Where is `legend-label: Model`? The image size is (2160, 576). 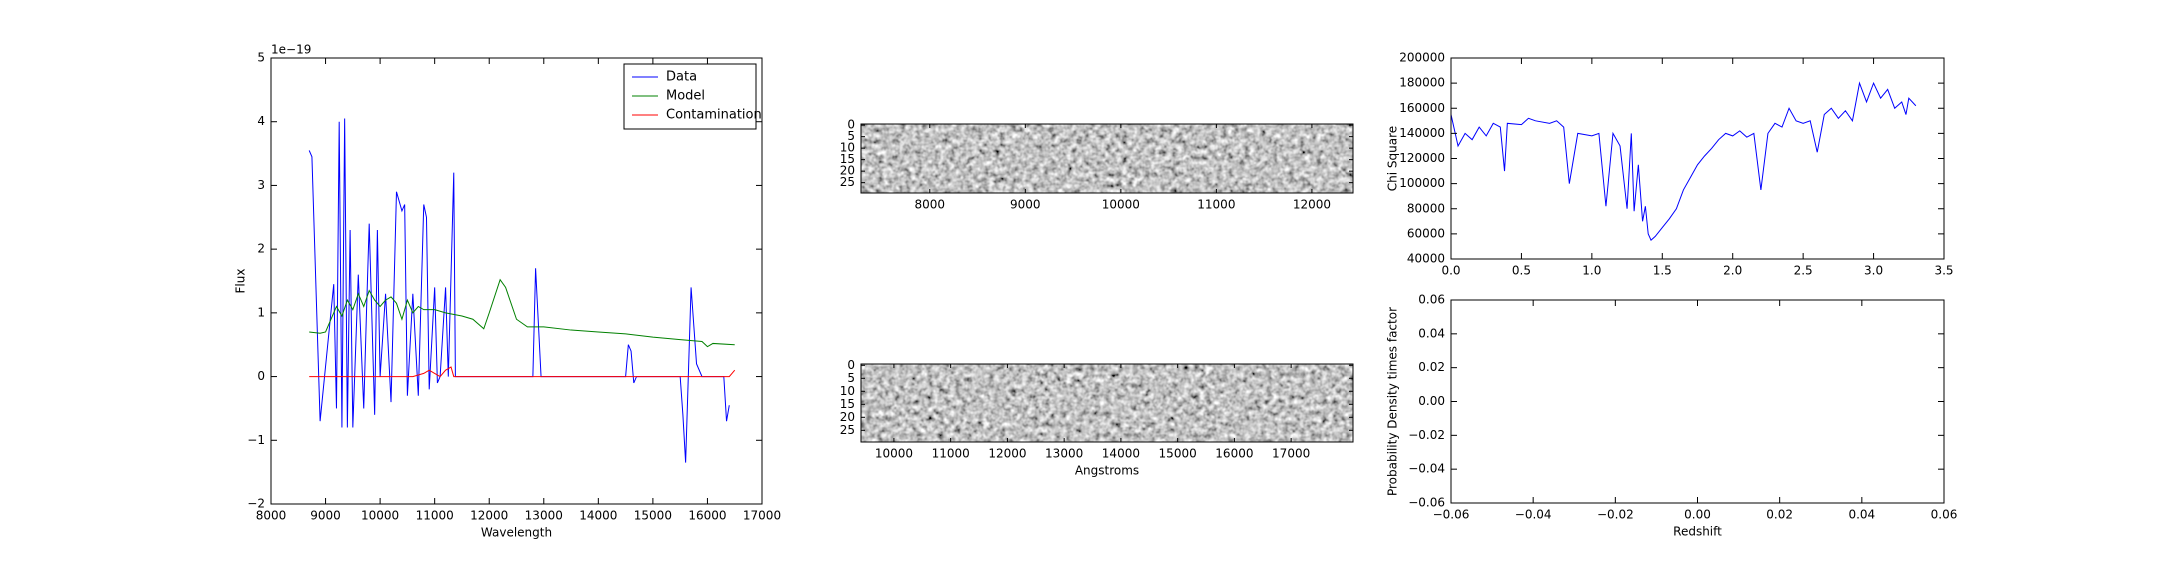 legend-label: Model is located at coordinates (685, 96).